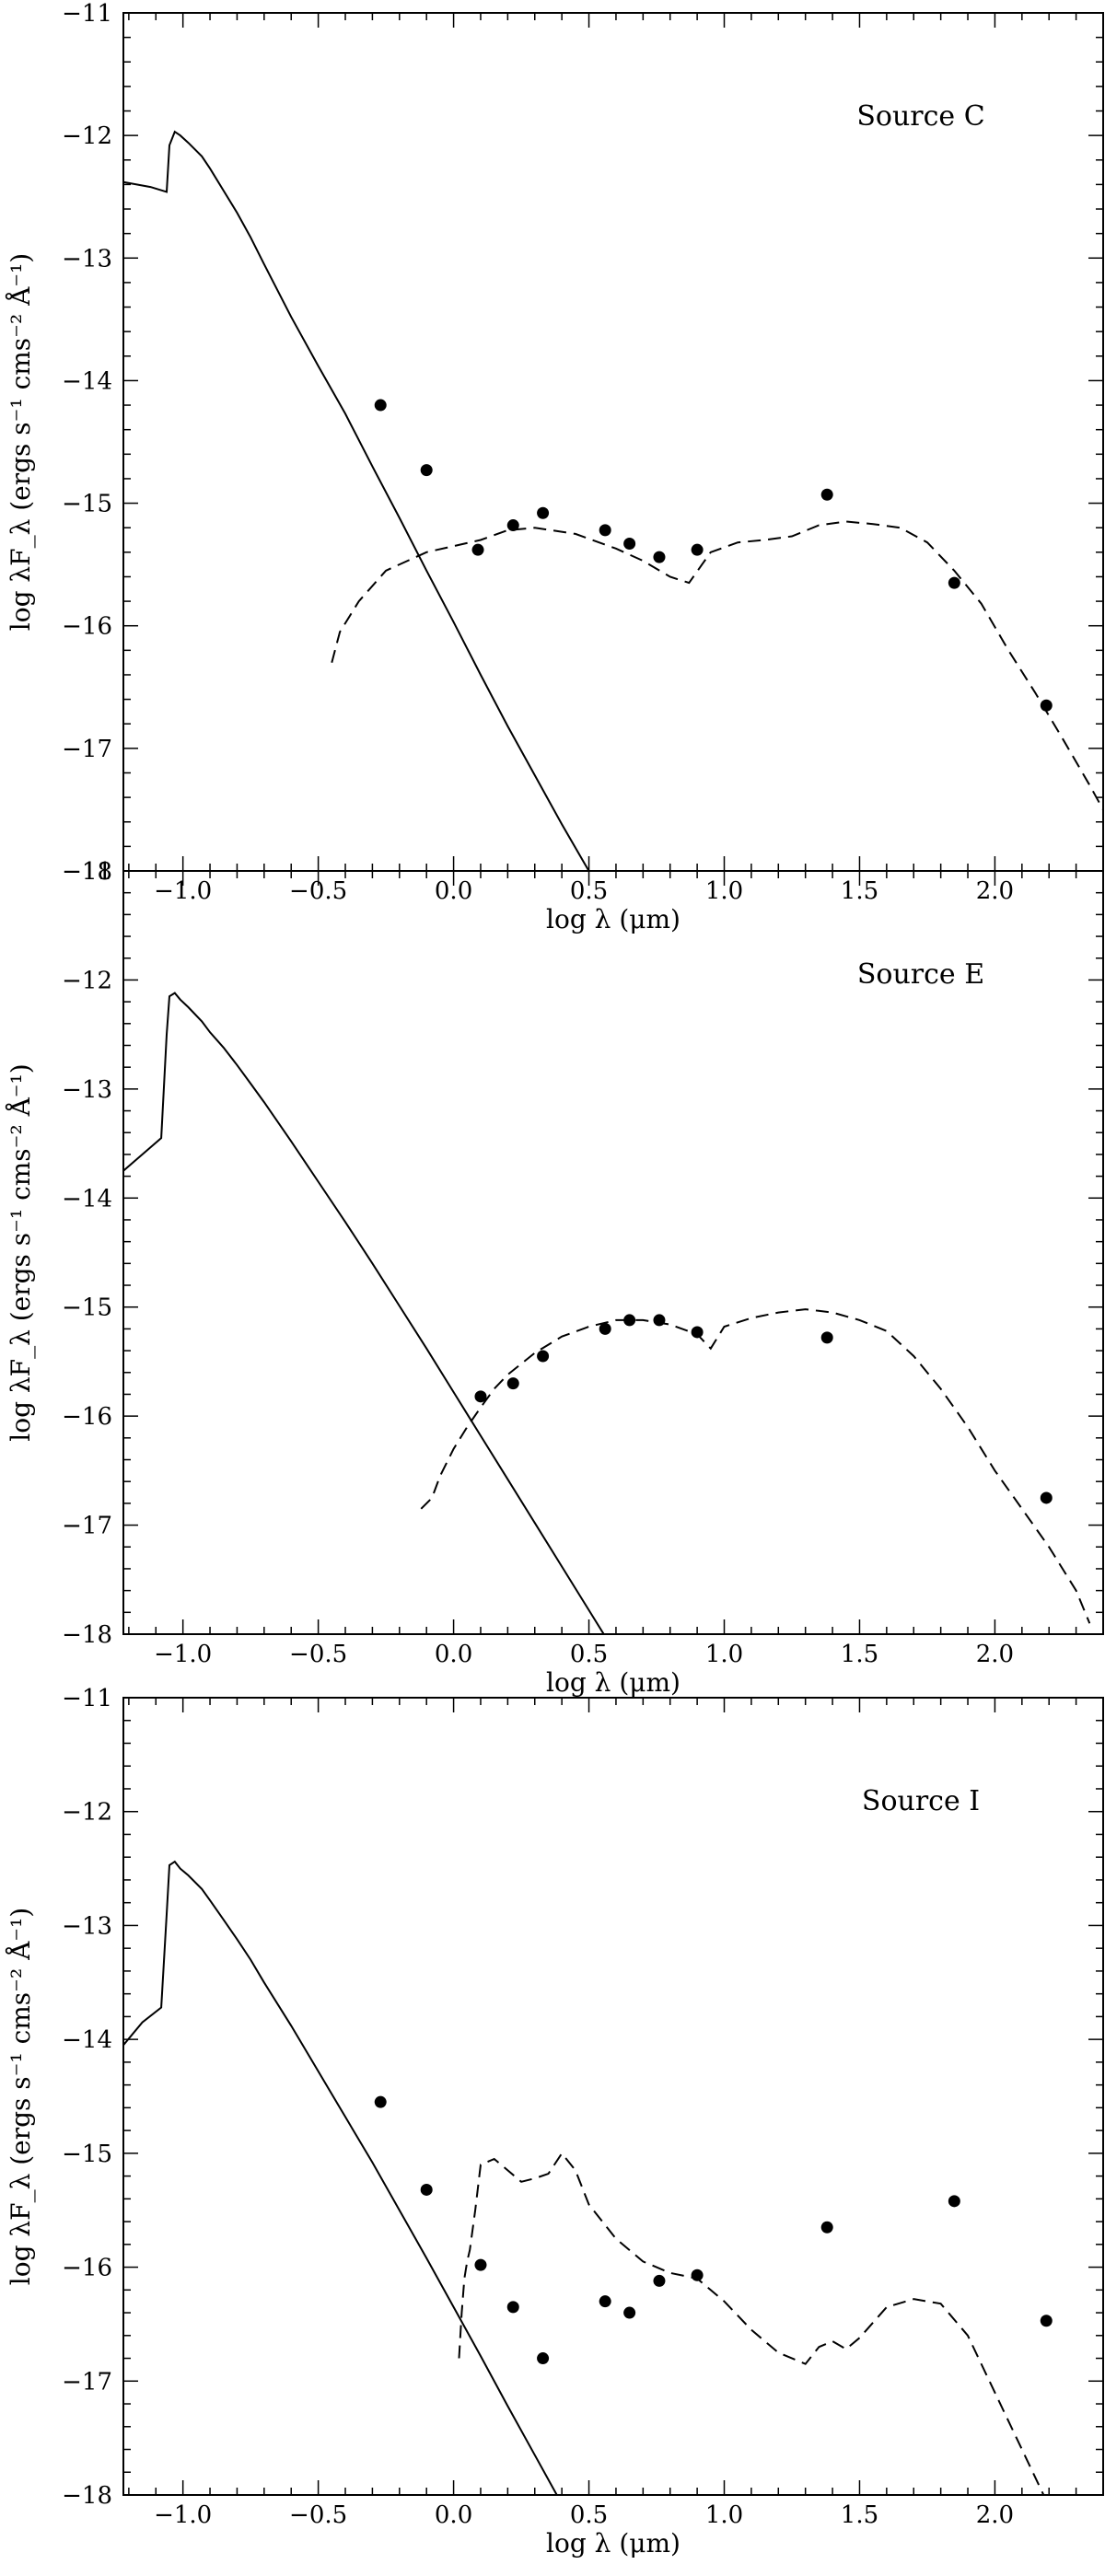 This screenshot has height=2576, width=1105. I want to click on source-label: Source C, so click(920, 116).